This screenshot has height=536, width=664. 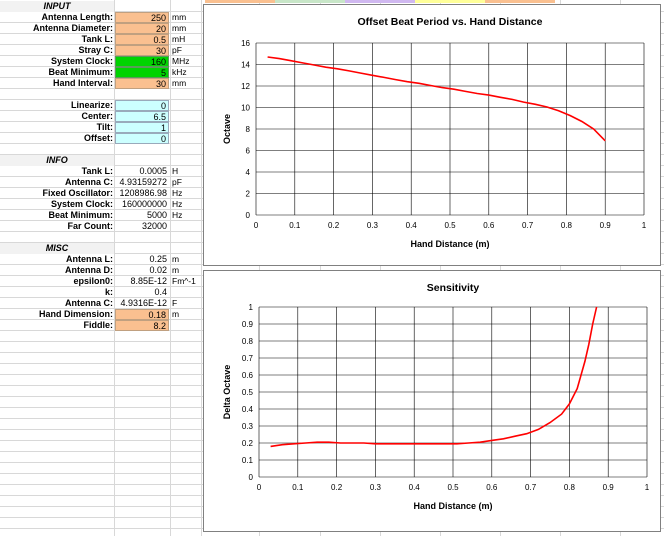 I want to click on row-label: Antenna Length:, so click(x=77, y=17).